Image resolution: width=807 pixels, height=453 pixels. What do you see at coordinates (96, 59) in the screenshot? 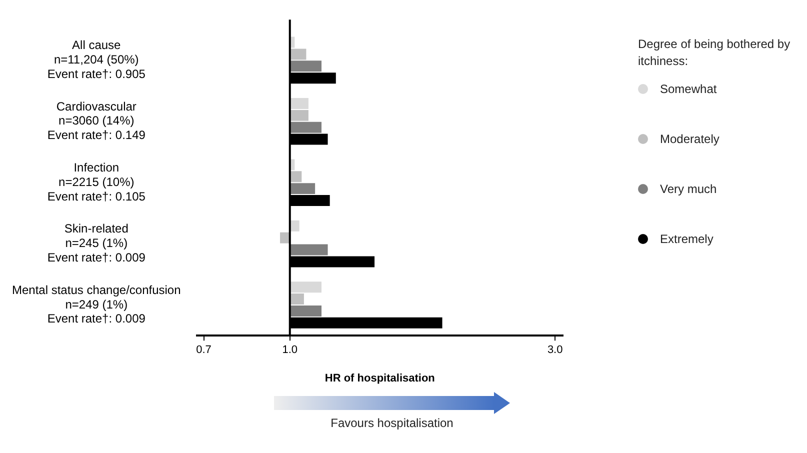
I see `category-label: n=11,204 (50%)` at bounding box center [96, 59].